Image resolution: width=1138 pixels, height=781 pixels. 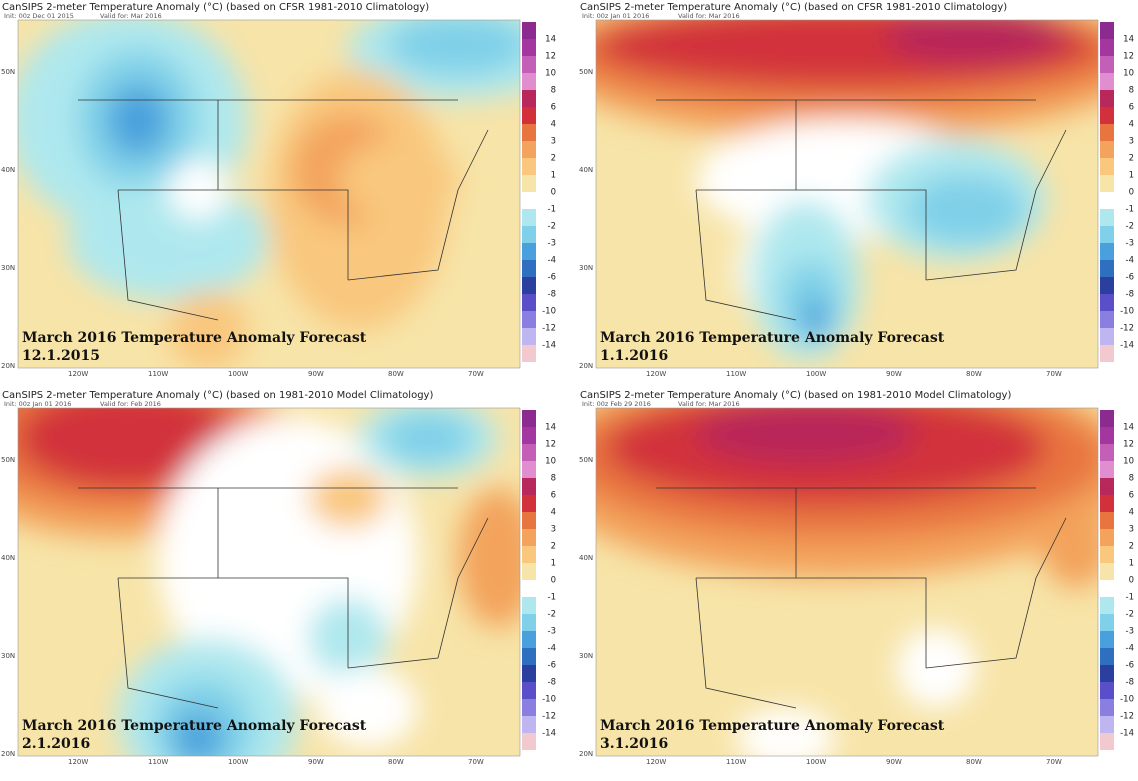 I want to click on colorbar-label: -4, so click(x=1130, y=649).